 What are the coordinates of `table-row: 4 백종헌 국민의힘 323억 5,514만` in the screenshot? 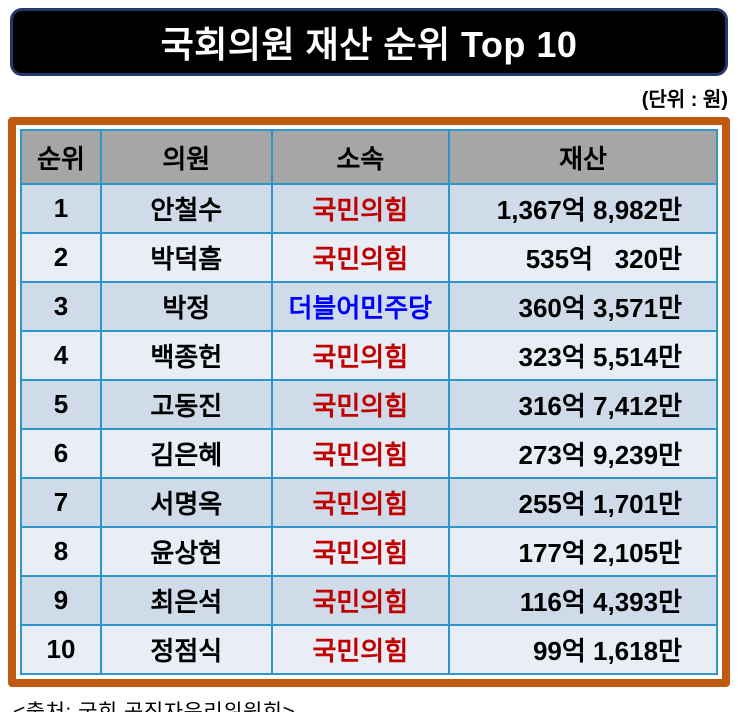 It's located at (368, 355).